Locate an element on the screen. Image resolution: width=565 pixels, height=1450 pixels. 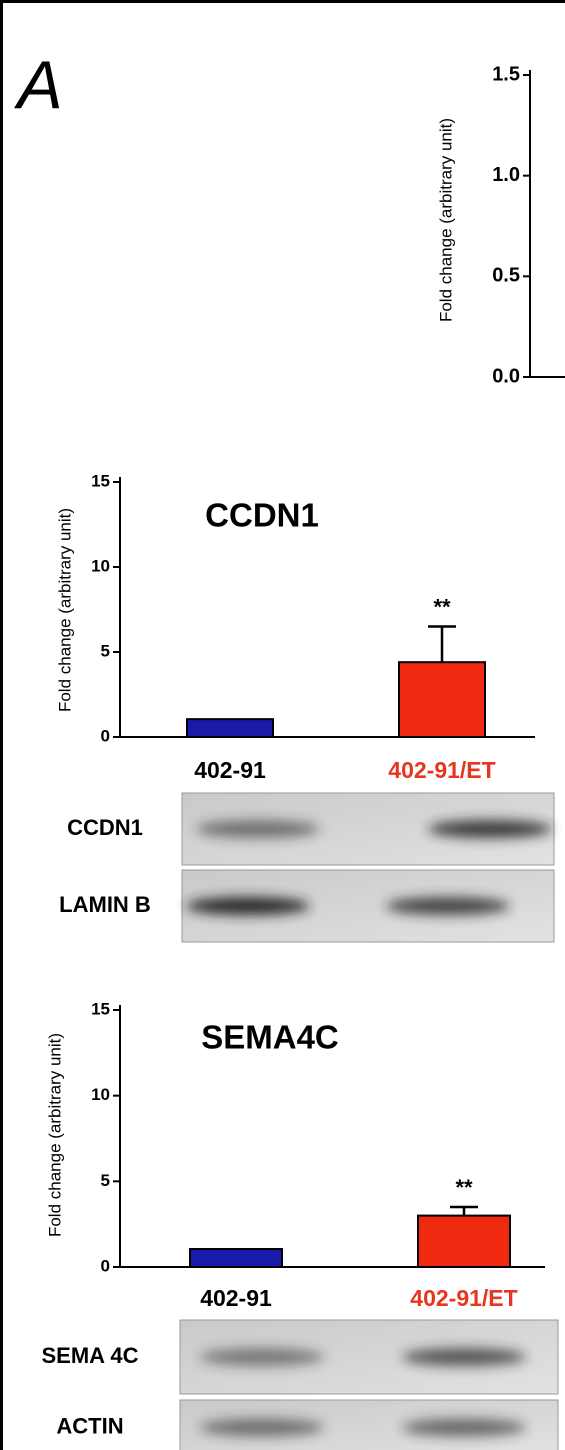
y-tick-label: 0.5 is located at coordinates (506, 276).